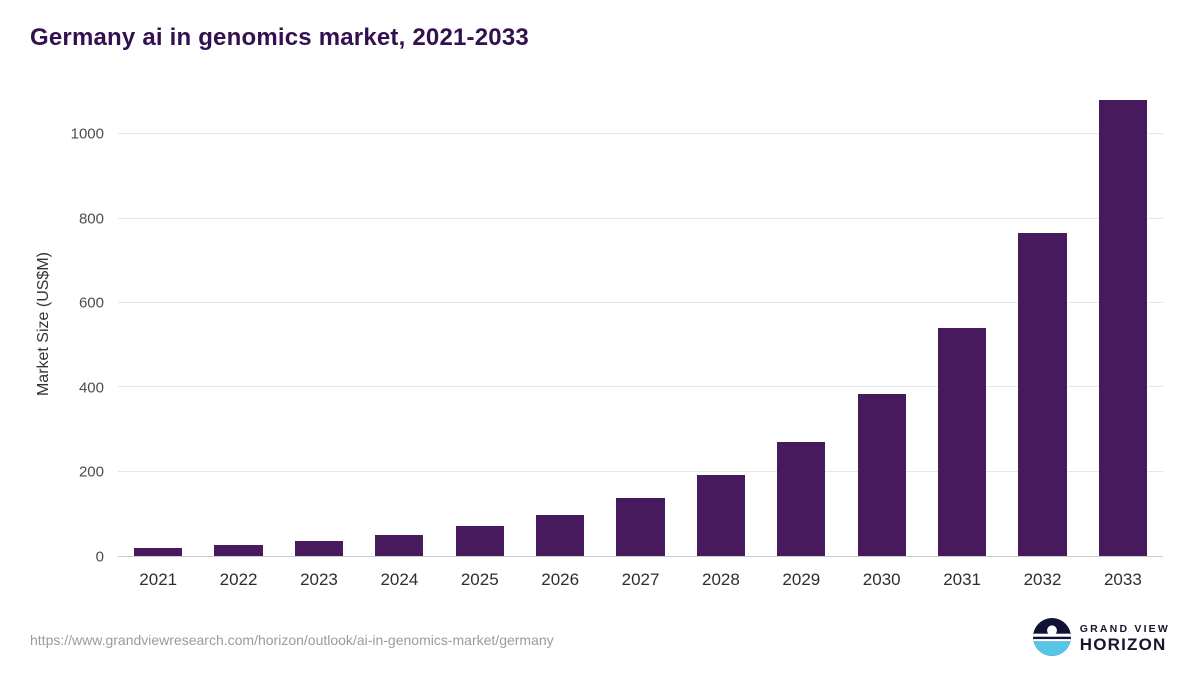 This screenshot has width=1200, height=675. I want to click on bar-2023, so click(319, 548).